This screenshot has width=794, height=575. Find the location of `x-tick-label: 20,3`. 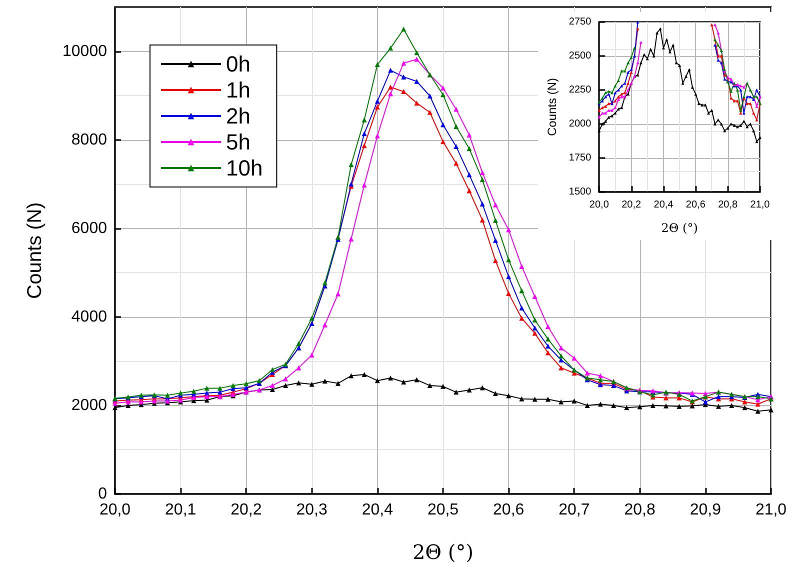

x-tick-label: 20,3 is located at coordinates (312, 510).